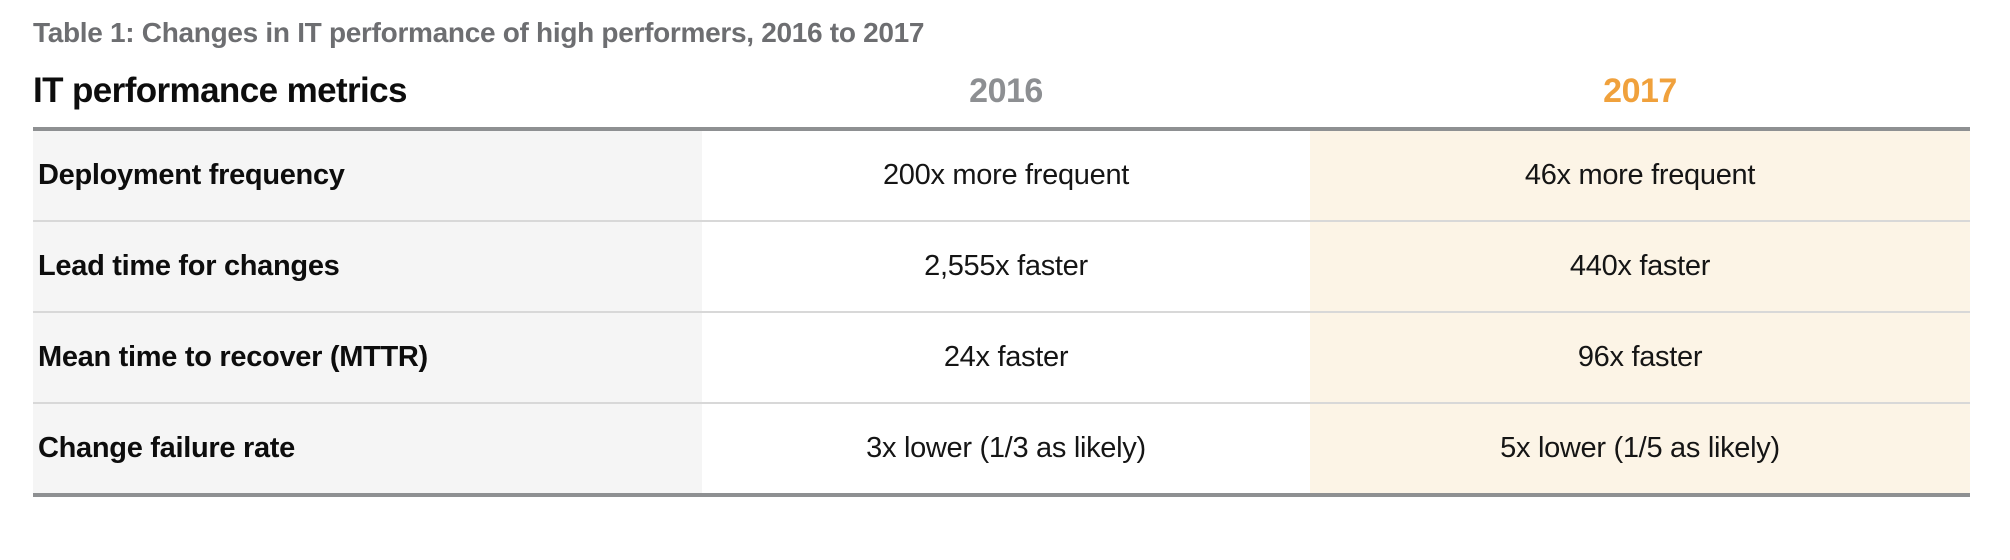 This screenshot has width=2010, height=560. I want to click on value-2016-cell: 24x faster, so click(1006, 357).